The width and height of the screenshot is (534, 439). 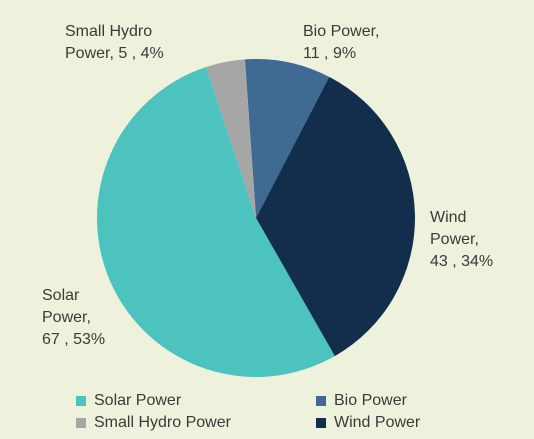 I want to click on legend-label: Wind Power, so click(x=377, y=422).